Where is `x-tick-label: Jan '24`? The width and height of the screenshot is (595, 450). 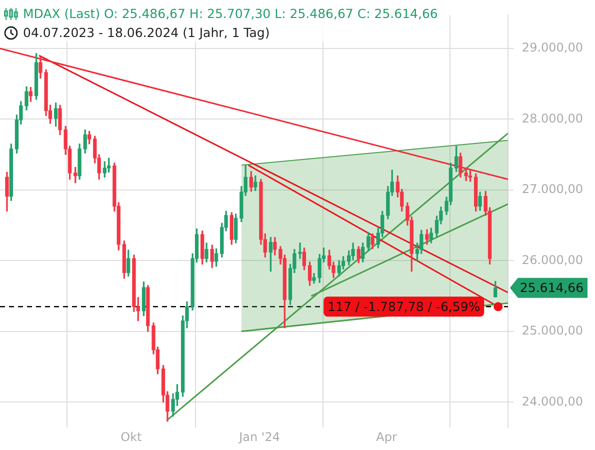
x-tick-label: Jan '24 is located at coordinates (259, 437).